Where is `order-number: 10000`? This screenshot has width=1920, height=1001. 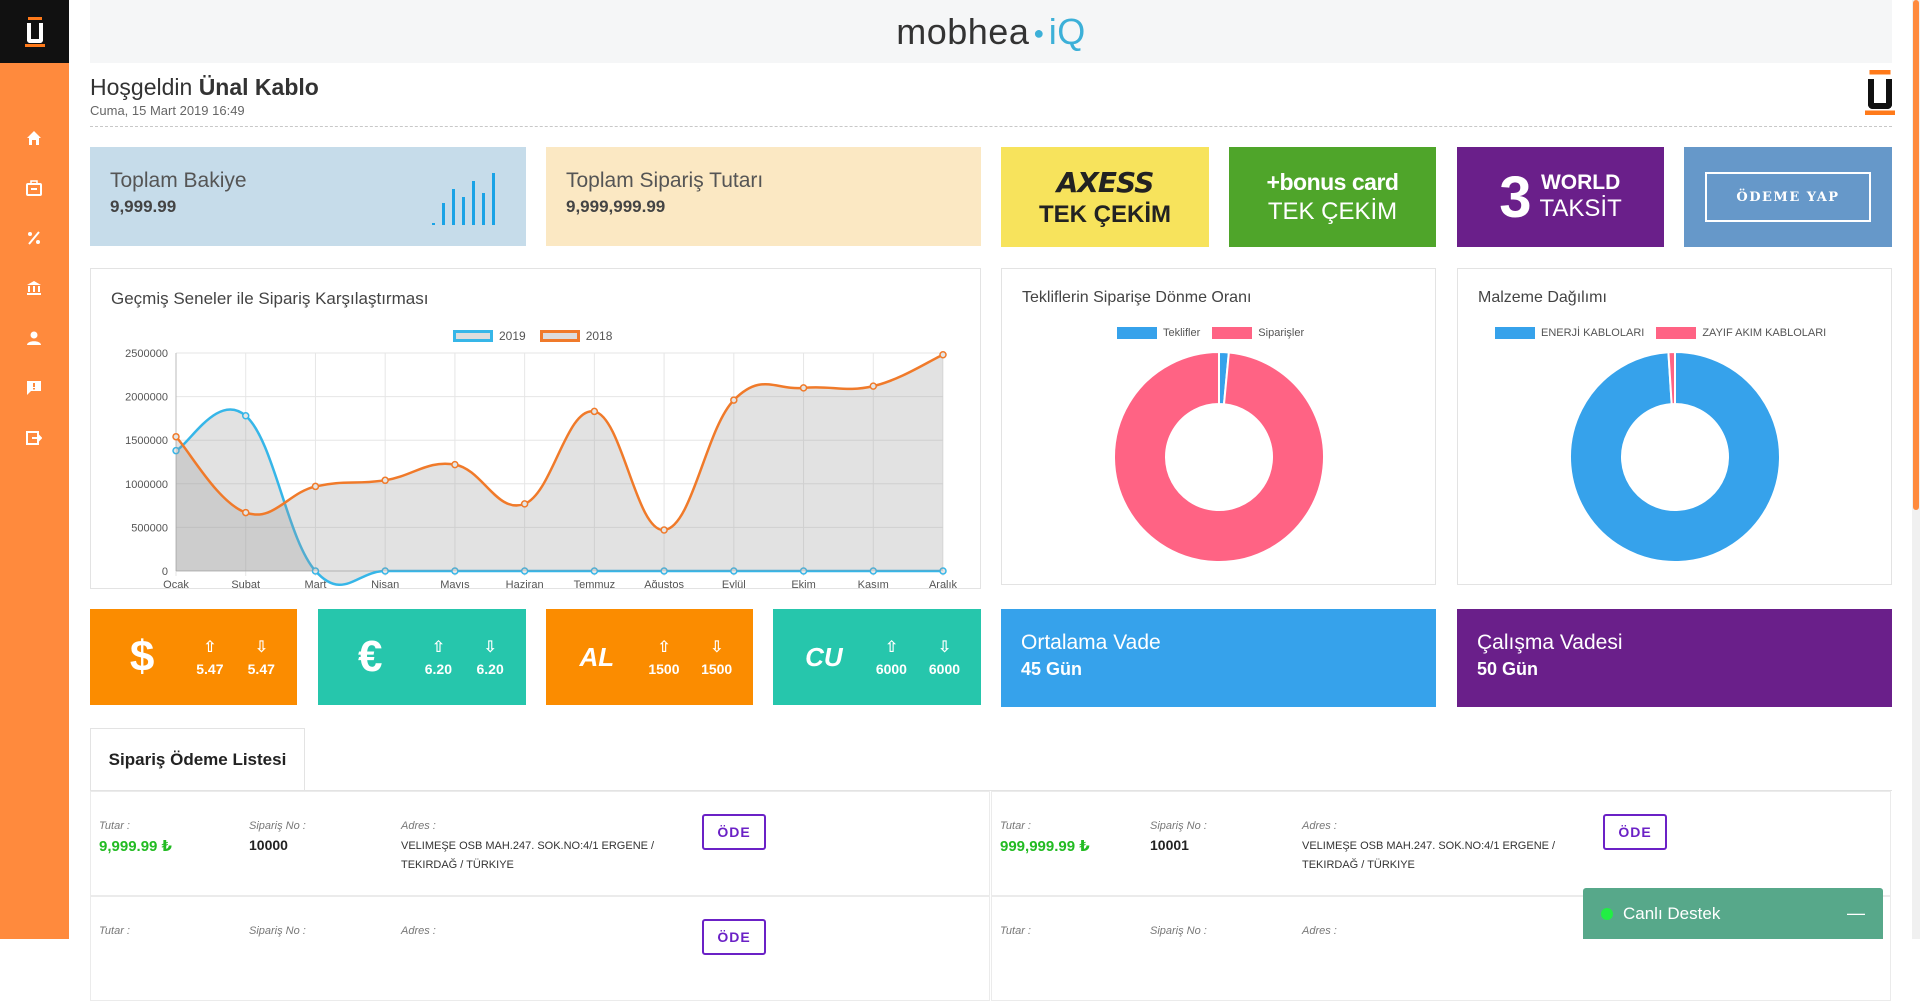
order-number: 10000 is located at coordinates (268, 845).